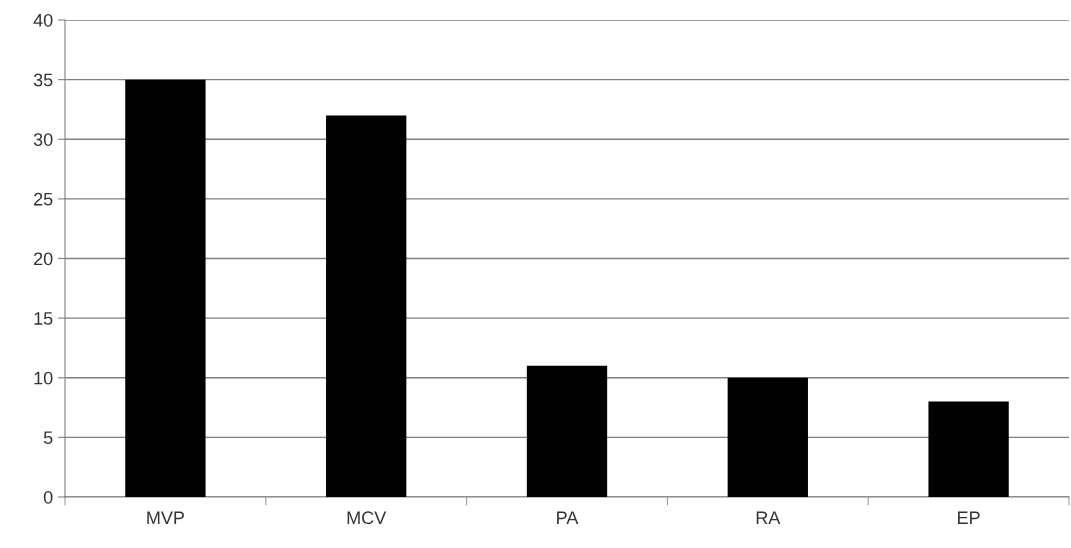  Describe the element at coordinates (43, 199) in the screenshot. I see `y-tick-label: 25` at that location.